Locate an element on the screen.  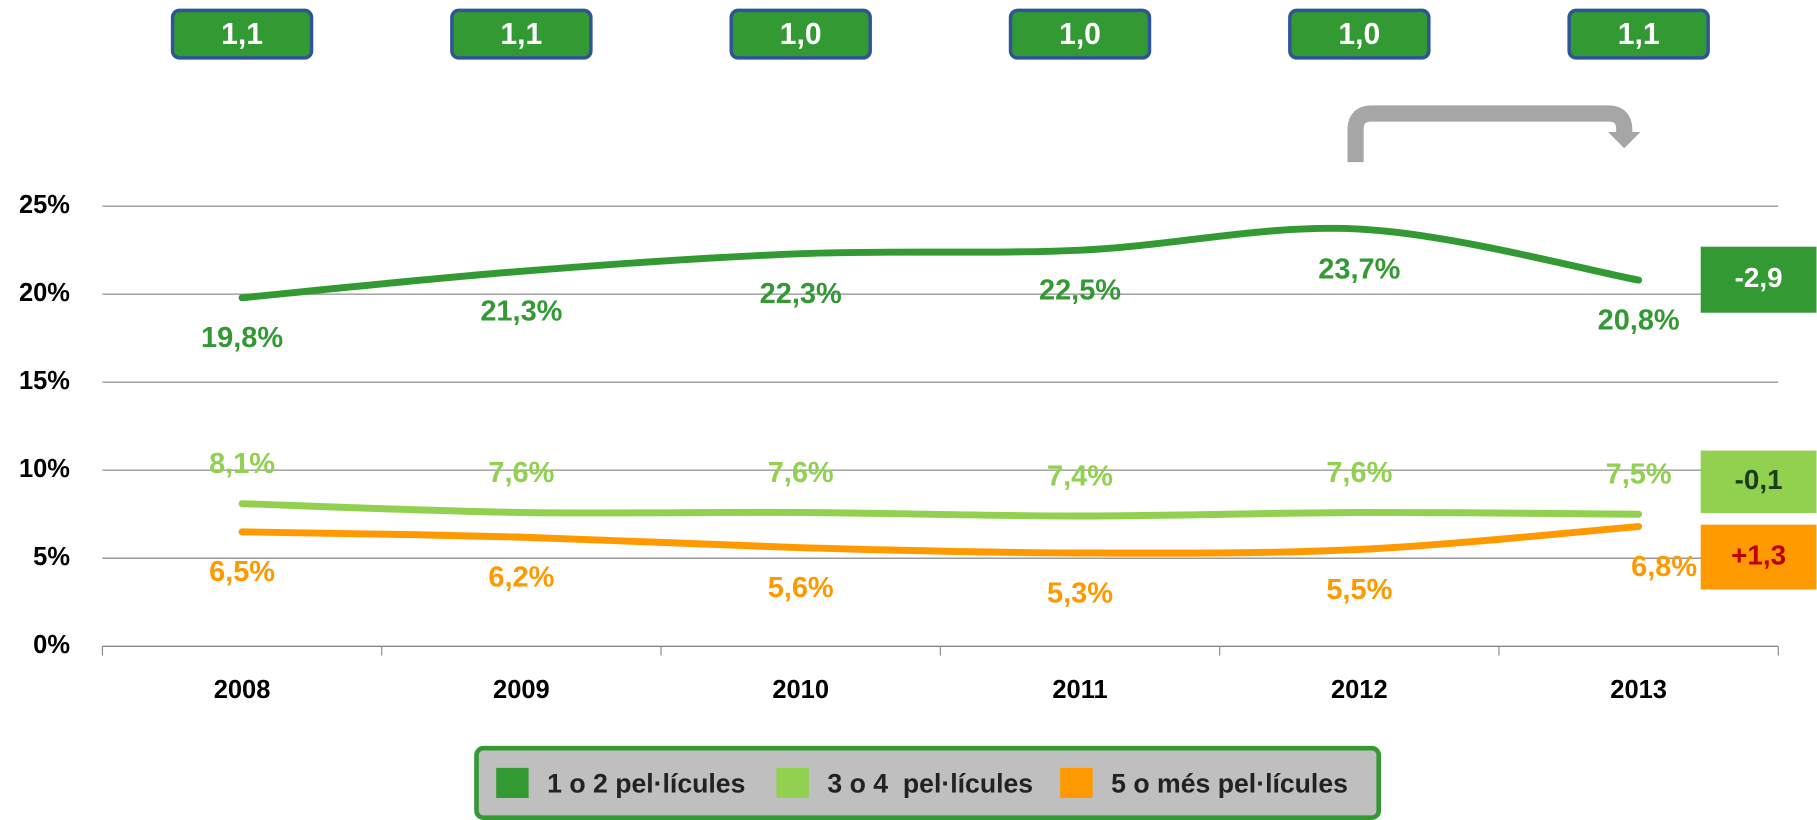
y-tick-label: 0% is located at coordinates (51, 645).